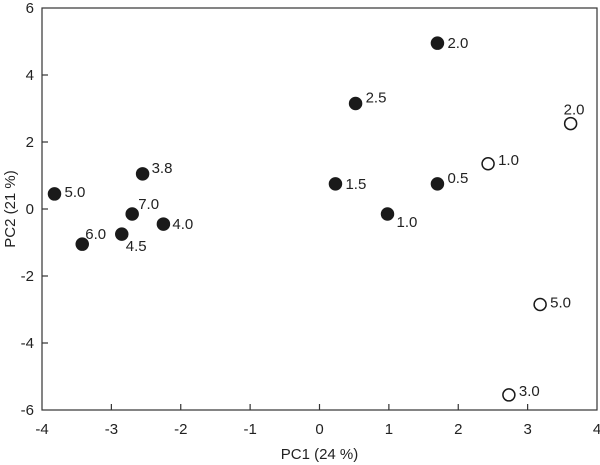 The image size is (600, 465). What do you see at coordinates (148, 204) in the screenshot?
I see `data-point-label: 7.0` at bounding box center [148, 204].